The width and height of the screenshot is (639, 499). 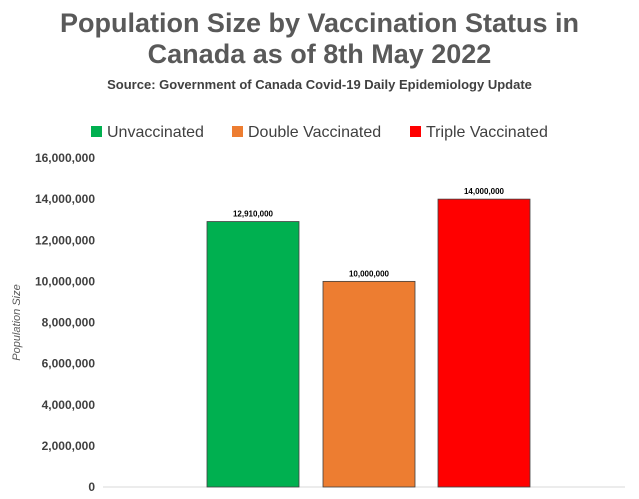 What do you see at coordinates (369, 384) in the screenshot?
I see `bar-double-vaccinated` at bounding box center [369, 384].